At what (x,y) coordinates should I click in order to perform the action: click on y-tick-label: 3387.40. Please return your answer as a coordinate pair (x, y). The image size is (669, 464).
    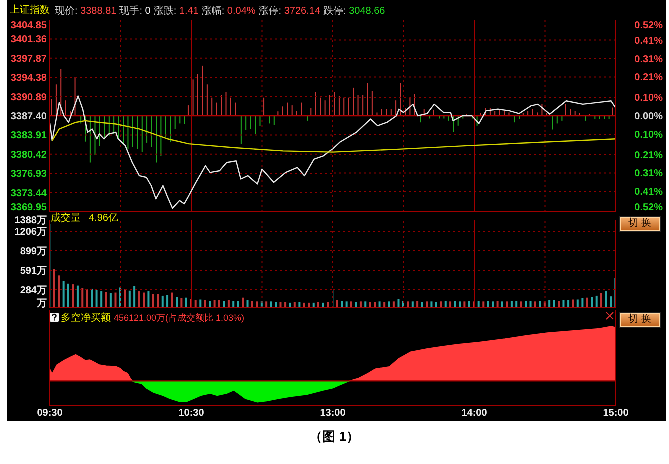
    Looking at the image, I should click on (29, 117).